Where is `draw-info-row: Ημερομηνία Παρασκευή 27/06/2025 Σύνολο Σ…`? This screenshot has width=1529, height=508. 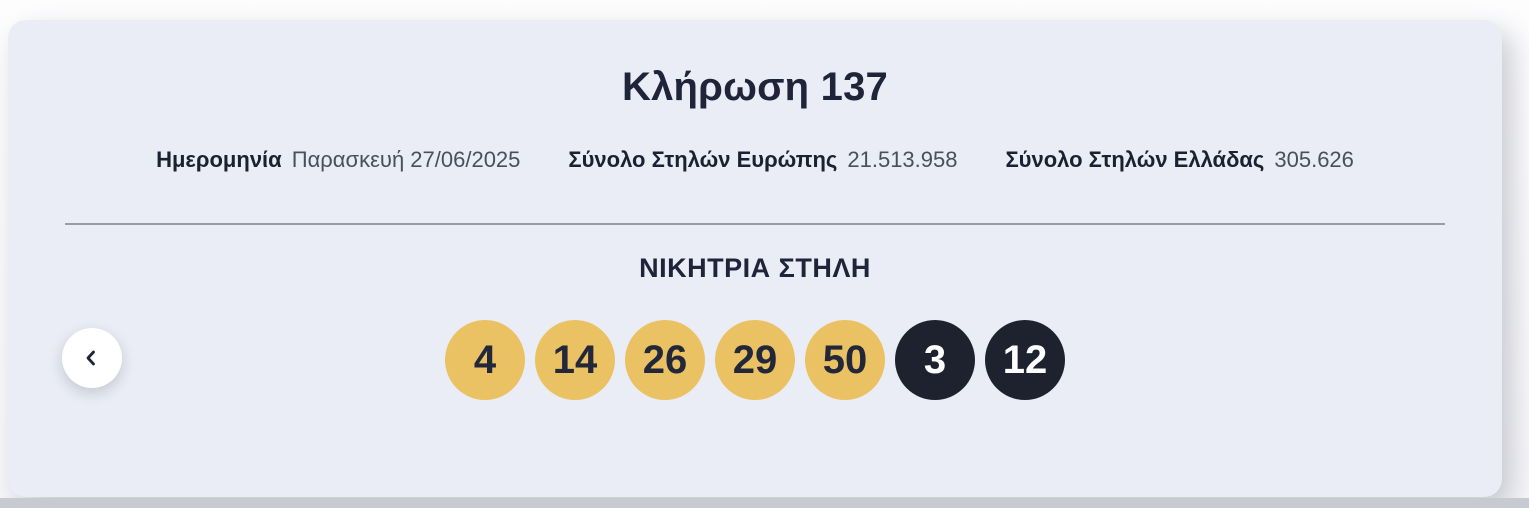 draw-info-row: Ημερομηνία Παρασκευή 27/06/2025 Σύνολο Σ… is located at coordinates (755, 160).